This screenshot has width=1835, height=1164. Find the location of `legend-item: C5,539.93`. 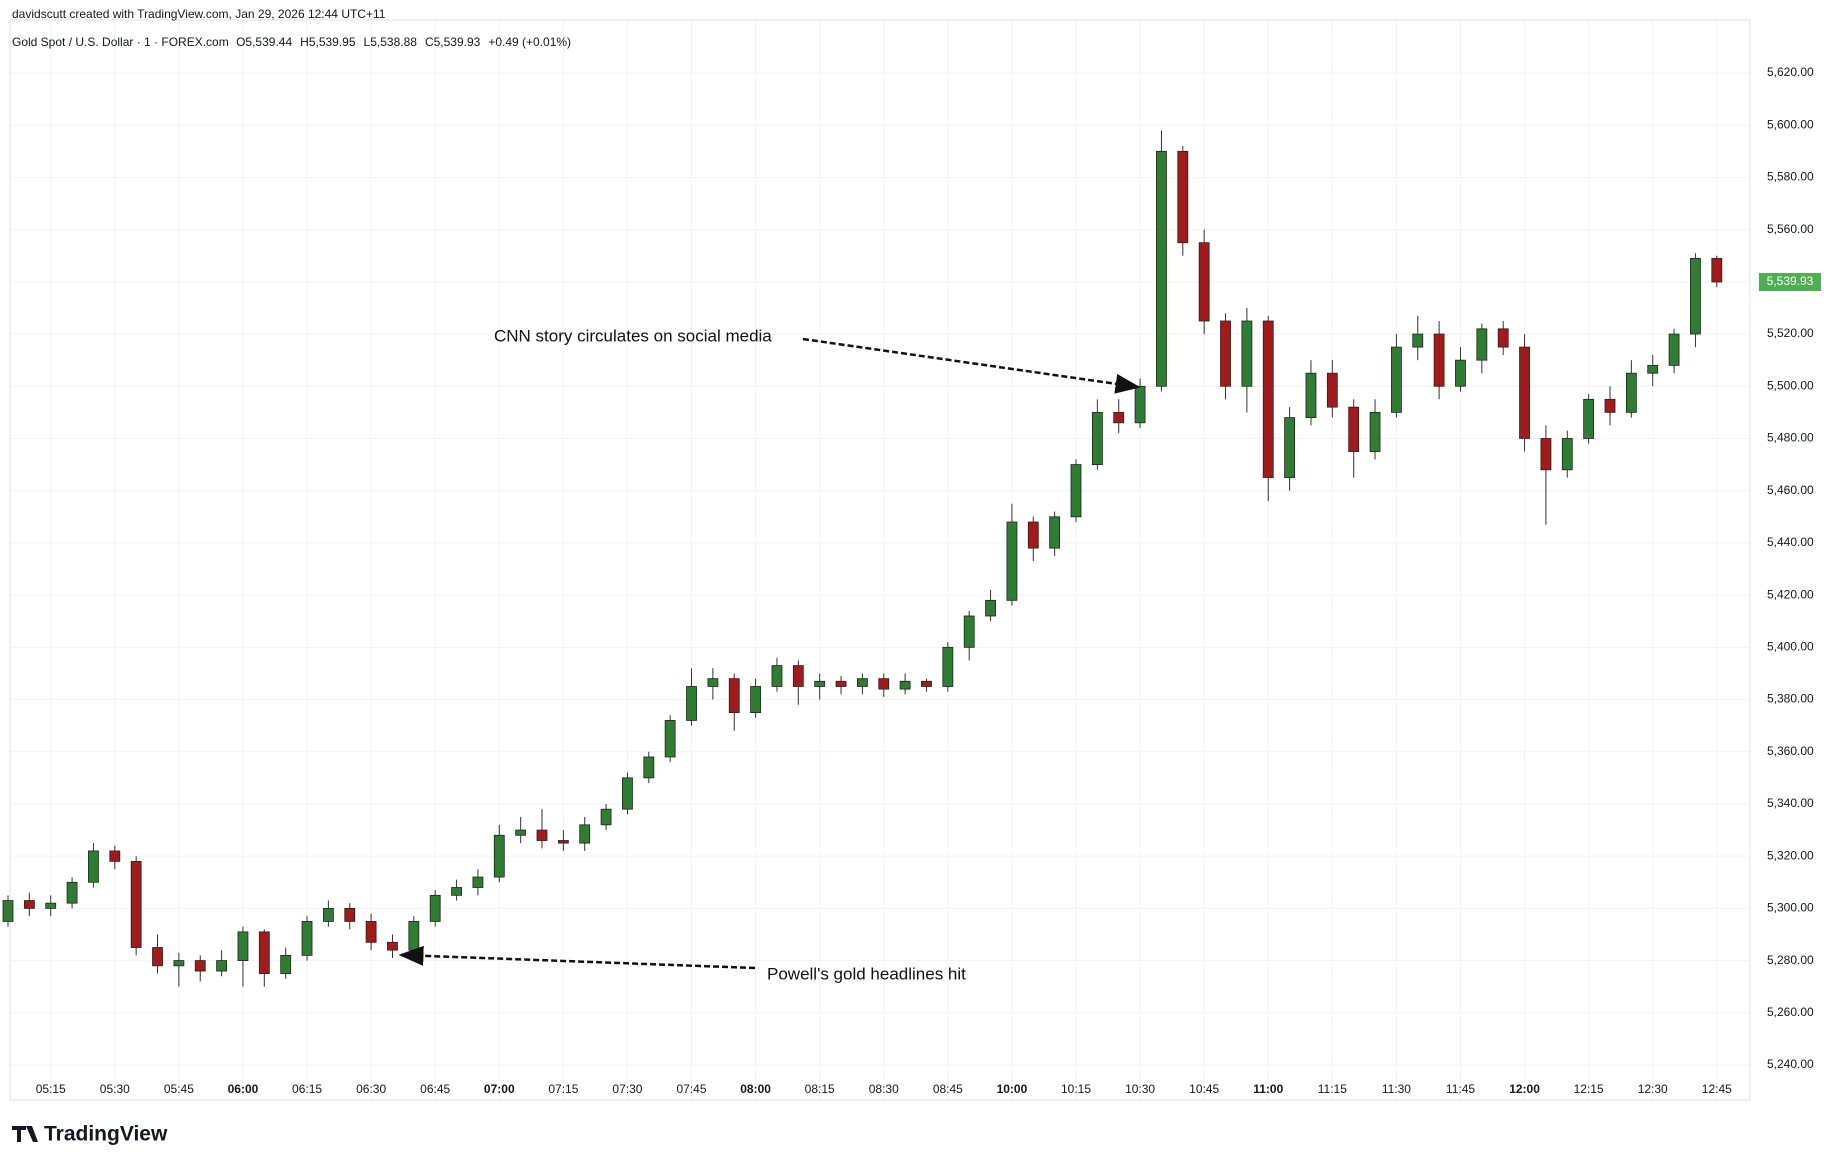

legend-item: C5,539.93 is located at coordinates (454, 42).